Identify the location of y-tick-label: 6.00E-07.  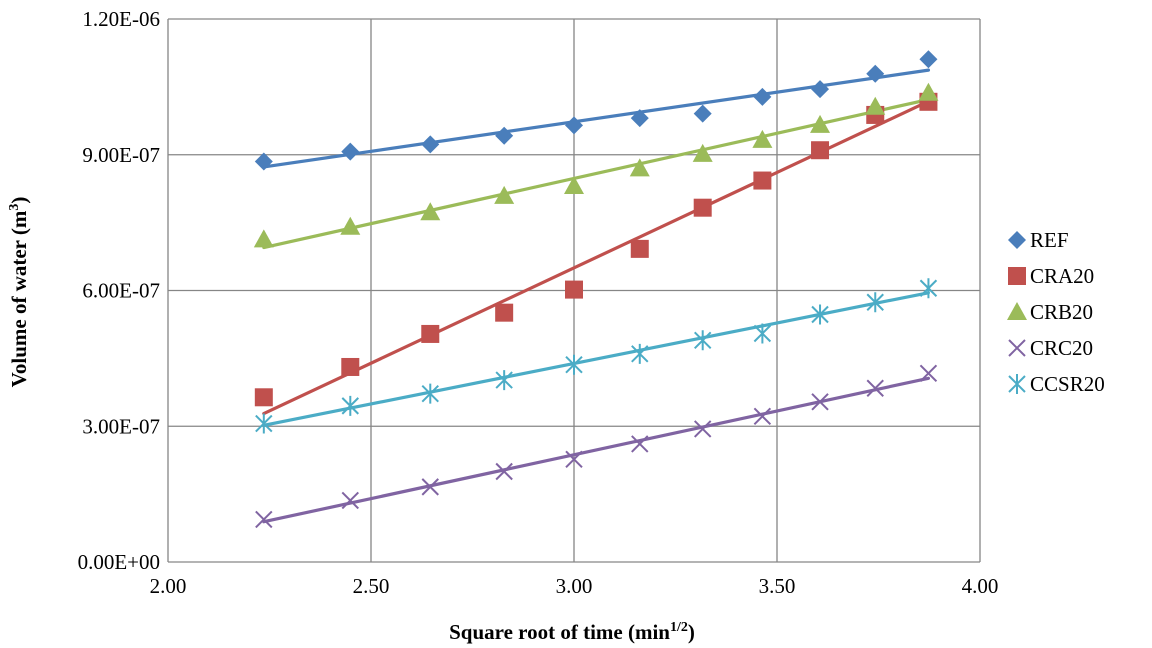
(121, 291).